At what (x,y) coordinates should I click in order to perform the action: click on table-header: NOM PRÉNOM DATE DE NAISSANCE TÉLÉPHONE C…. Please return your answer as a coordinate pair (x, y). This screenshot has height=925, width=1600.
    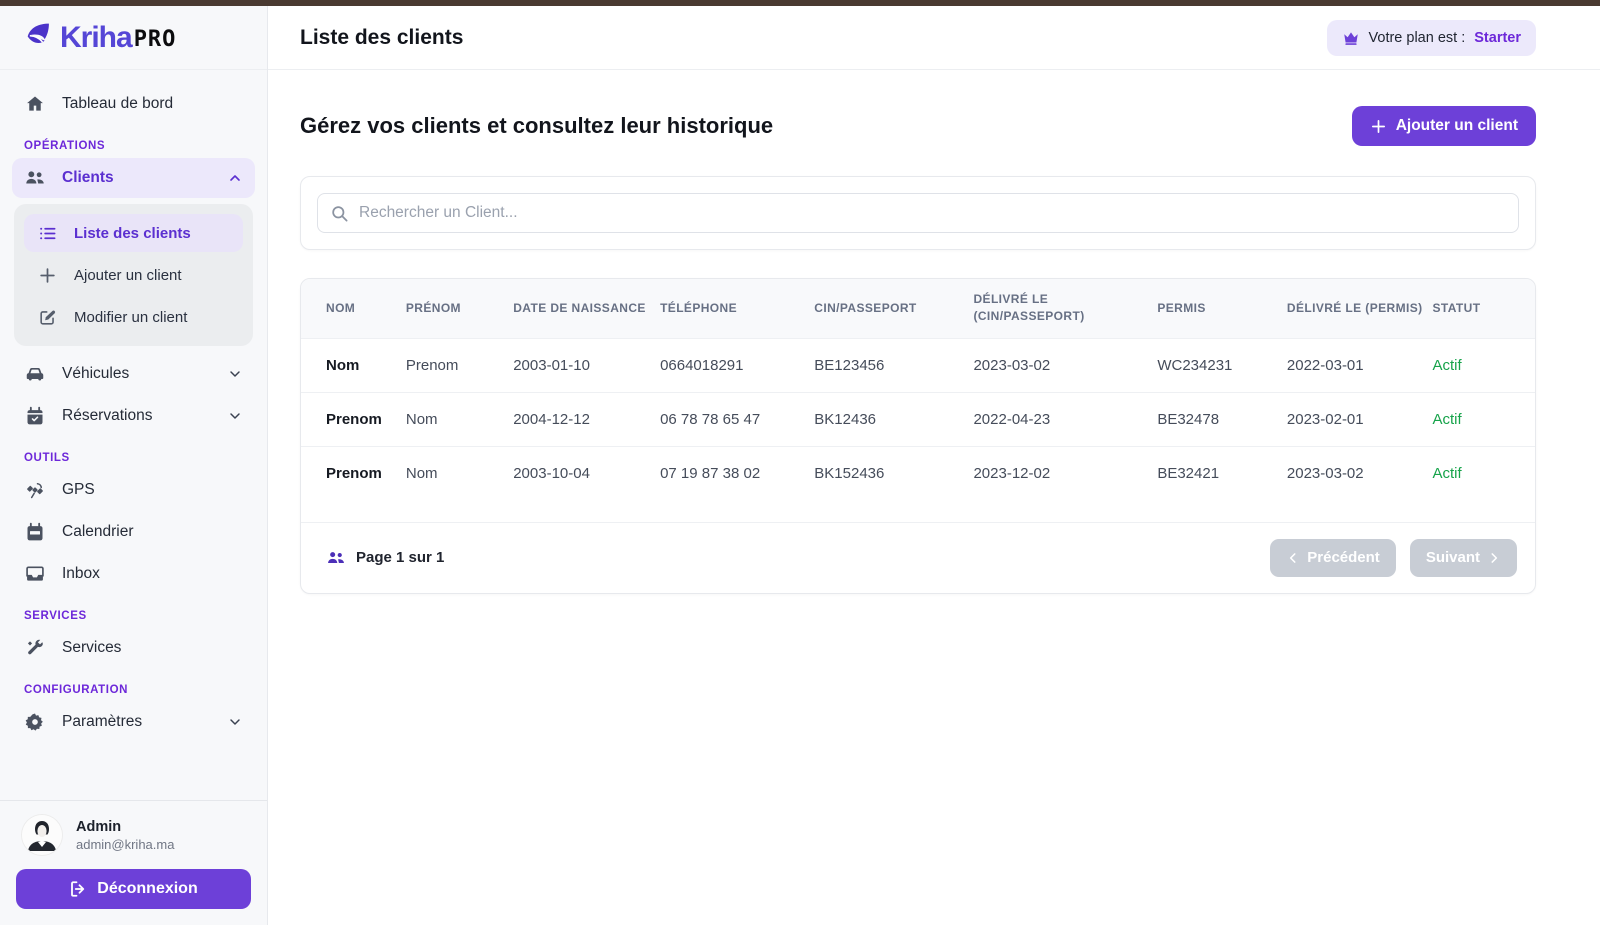
    Looking at the image, I should click on (918, 309).